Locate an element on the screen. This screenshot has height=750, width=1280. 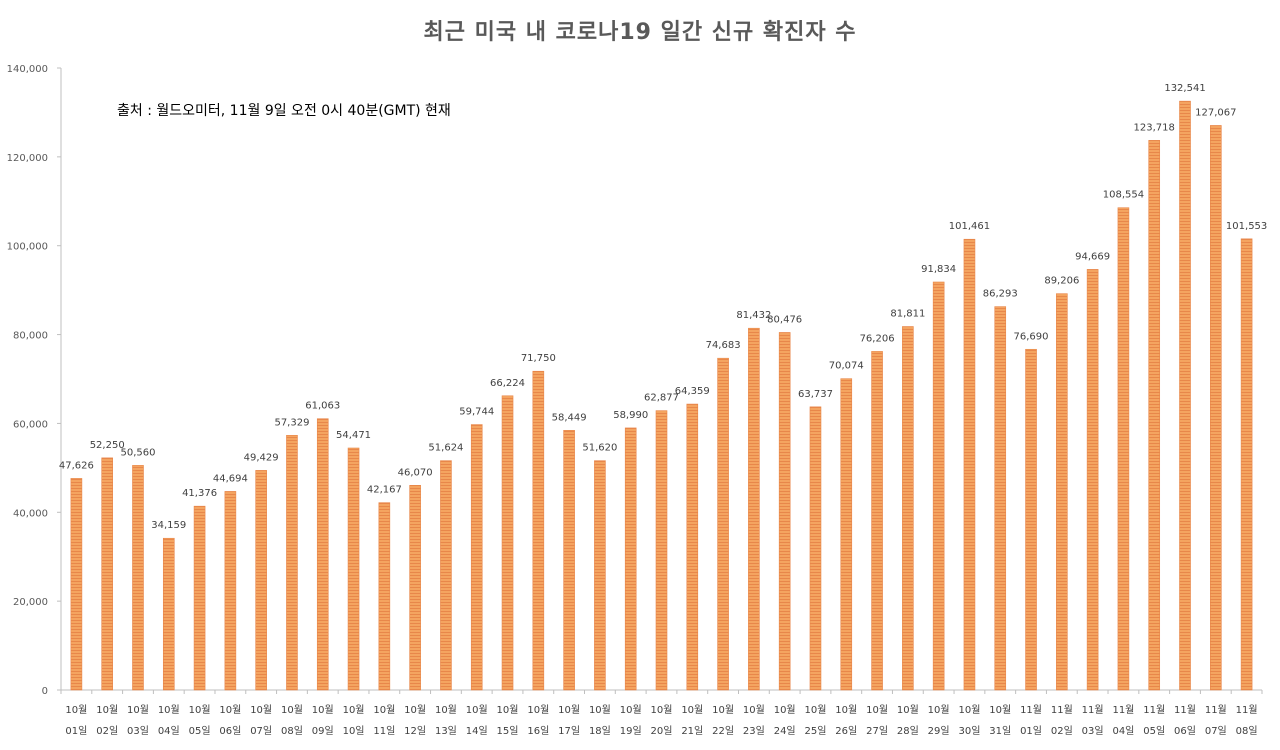
bar-value-label: 58,990 is located at coordinates (630, 415).